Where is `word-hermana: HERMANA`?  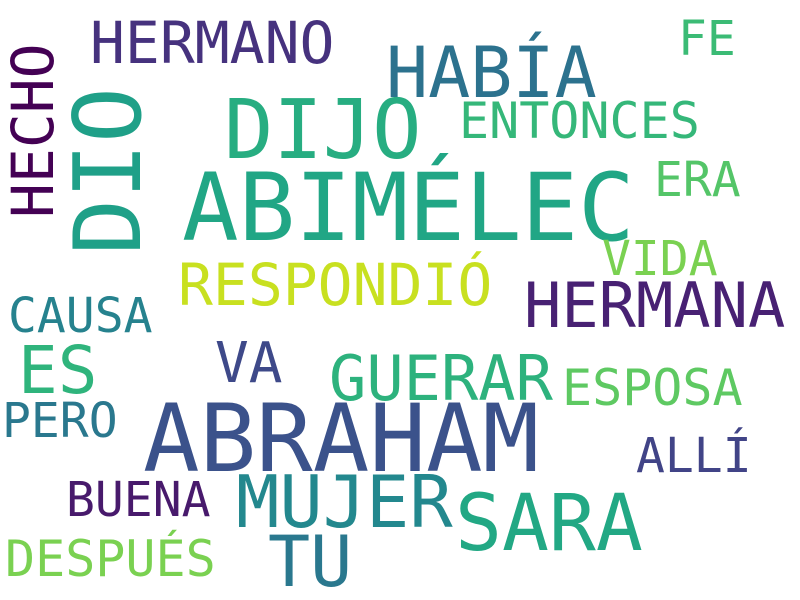
word-hermana: HERMANA is located at coordinates (655, 305).